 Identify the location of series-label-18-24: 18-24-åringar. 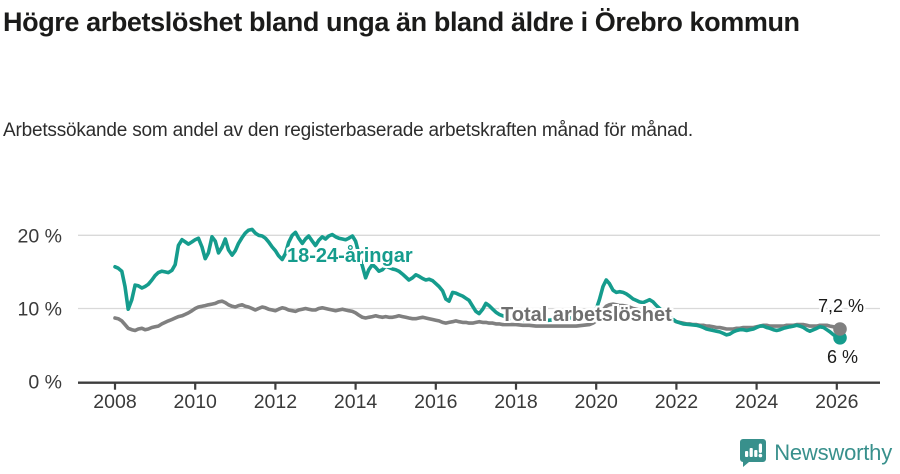
(350, 256).